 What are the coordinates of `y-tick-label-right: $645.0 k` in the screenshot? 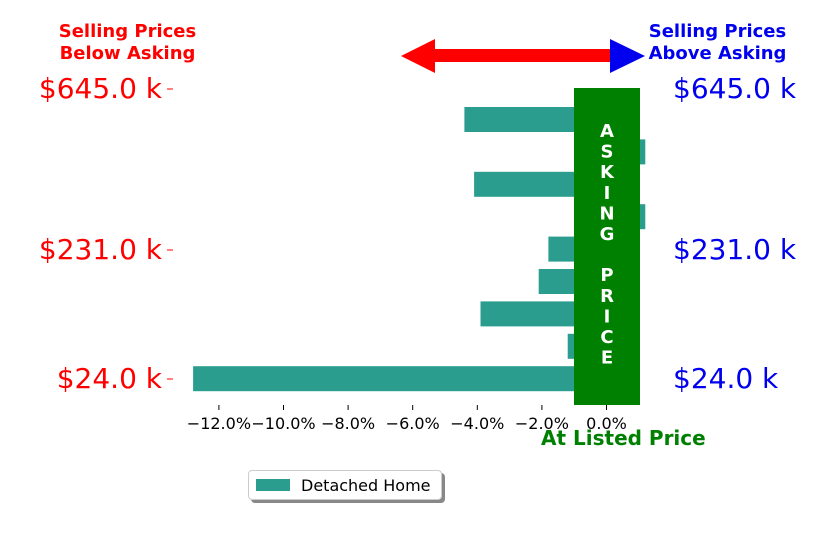 It's located at (735, 88).